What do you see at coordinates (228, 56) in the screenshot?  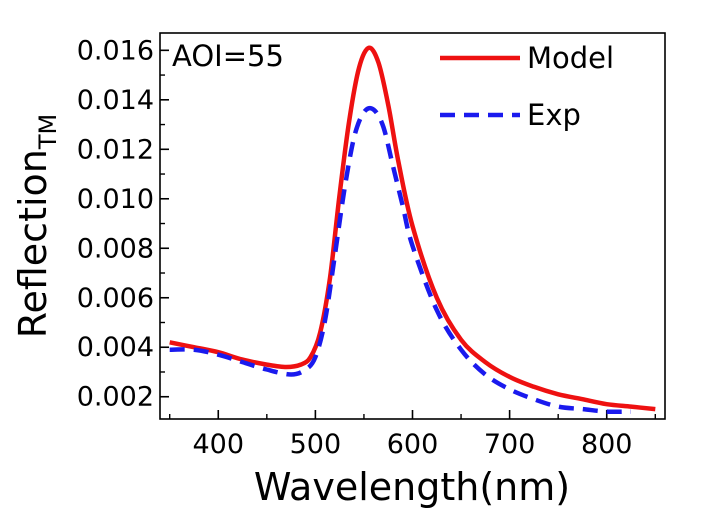 I see `annotation-aoi: AOI=55` at bounding box center [228, 56].